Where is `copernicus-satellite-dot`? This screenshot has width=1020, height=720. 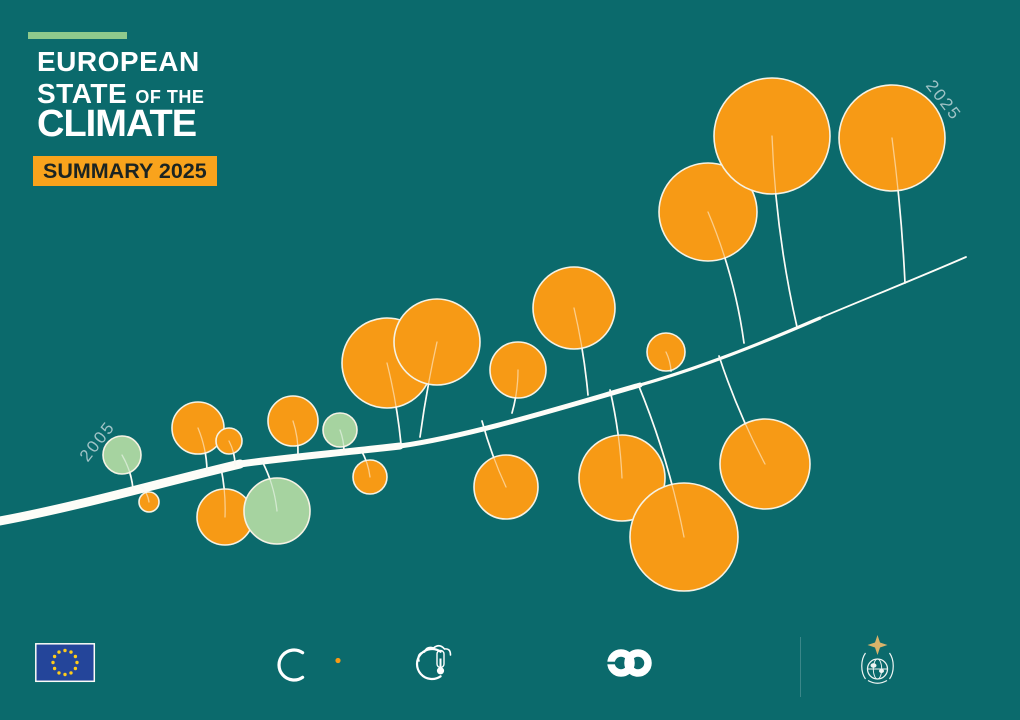 copernicus-satellite-dot is located at coordinates (338, 660).